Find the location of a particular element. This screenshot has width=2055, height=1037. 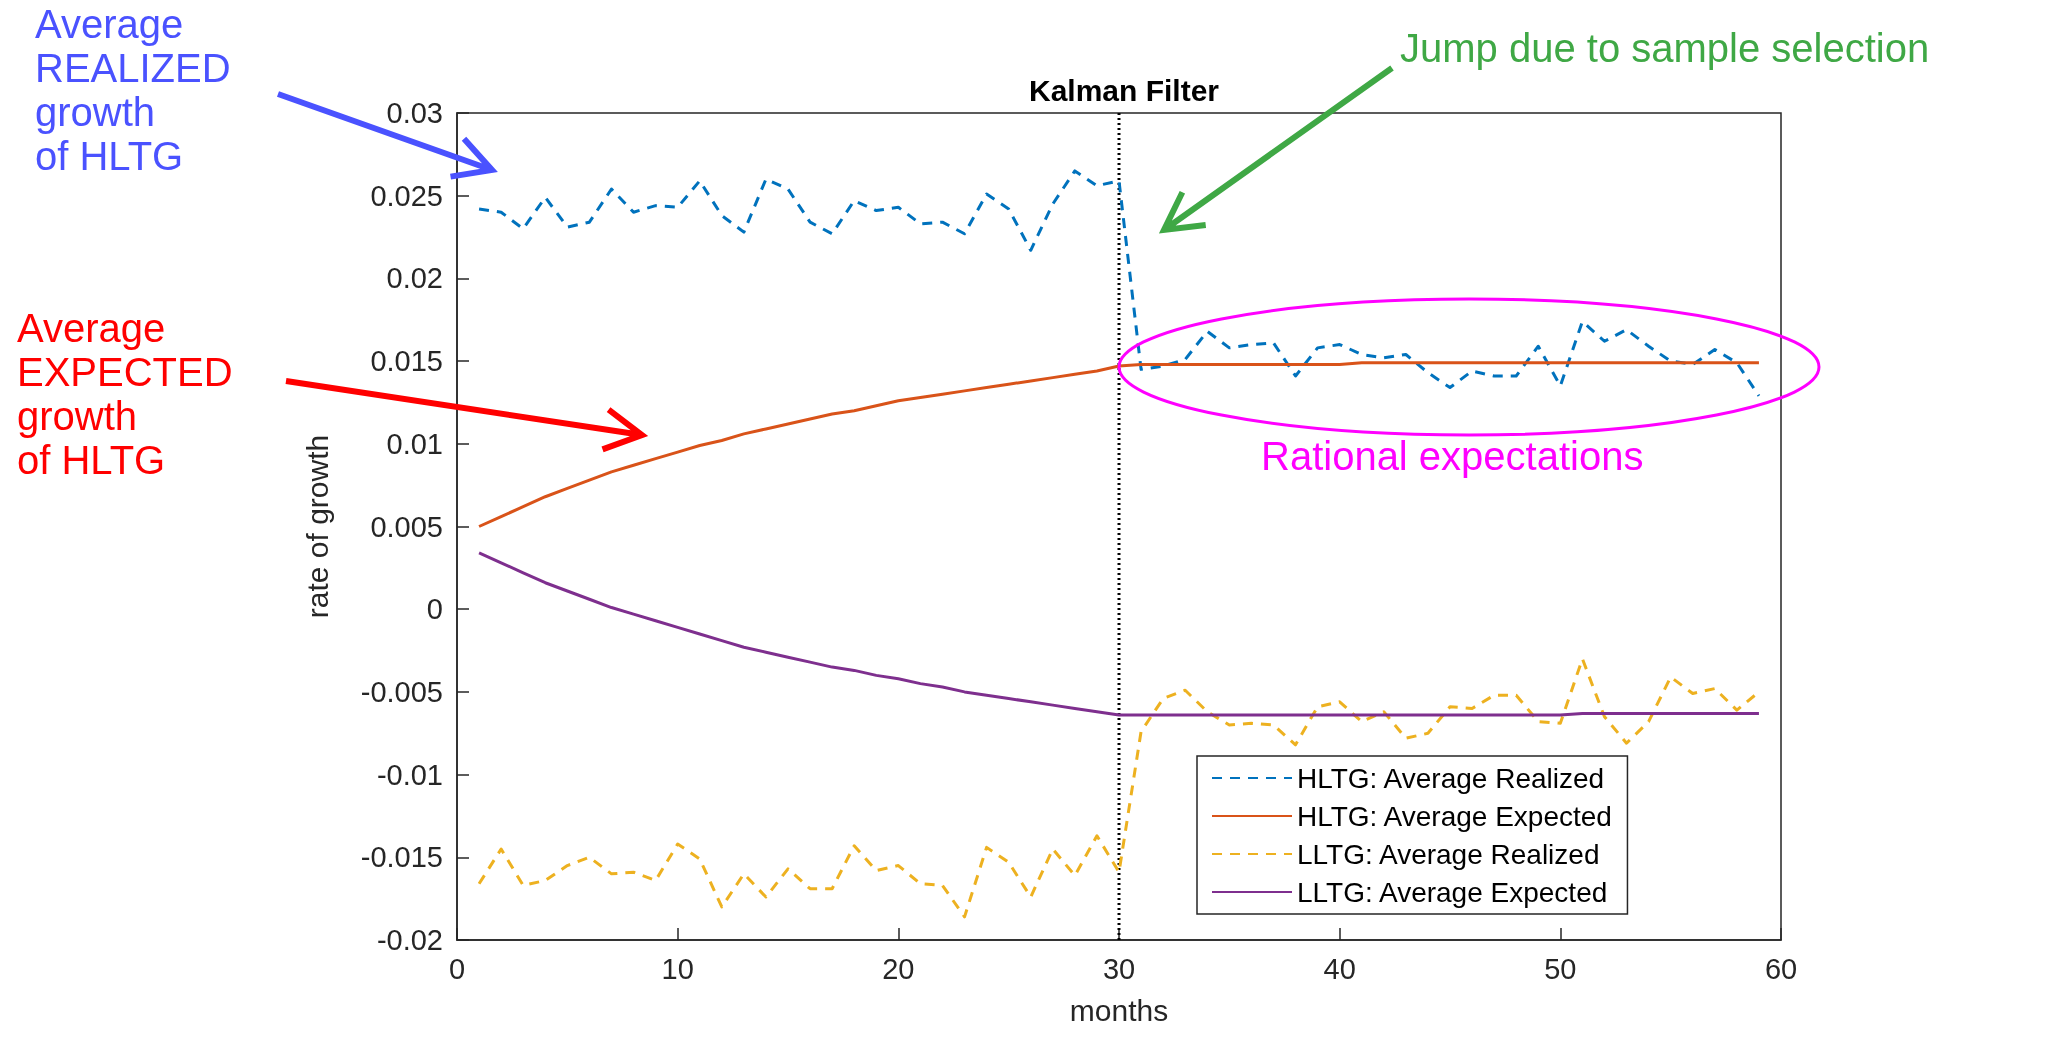

y-axis-title: rate of growth is located at coordinates (317, 526).